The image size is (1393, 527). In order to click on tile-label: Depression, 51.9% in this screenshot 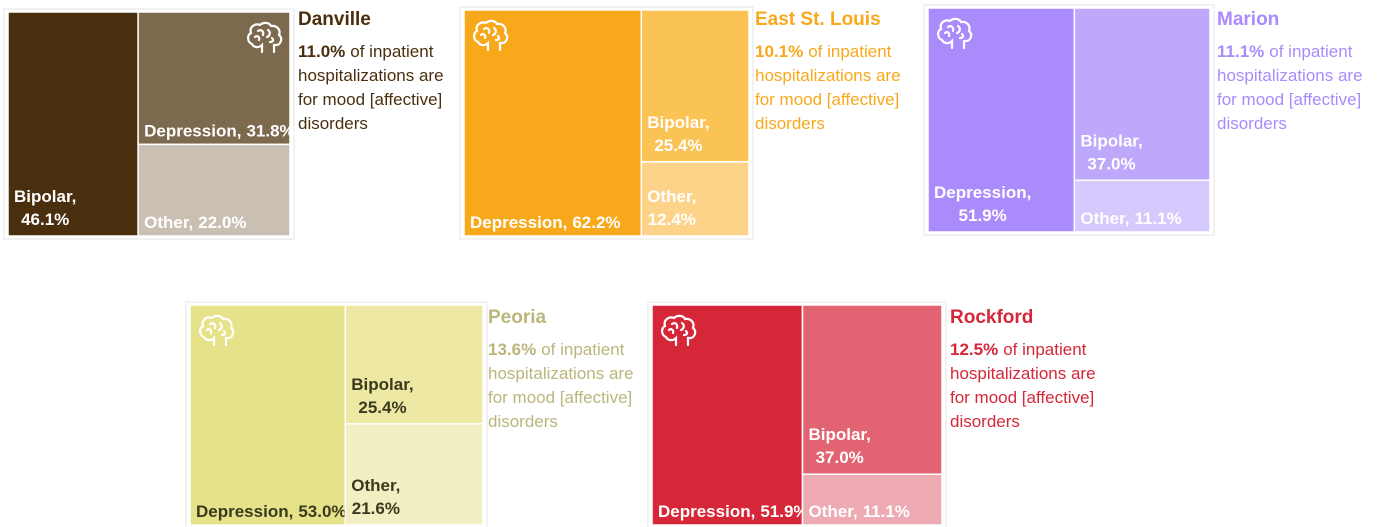, I will do `click(733, 511)`.